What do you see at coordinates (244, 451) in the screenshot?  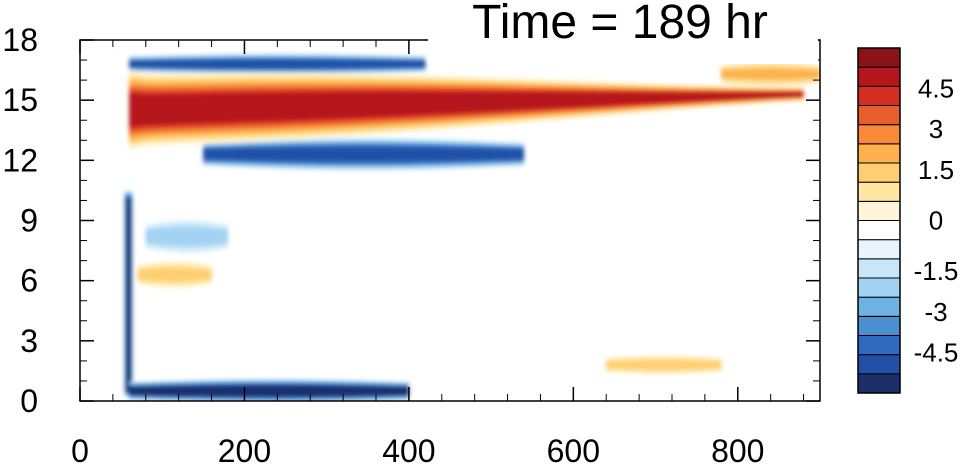 I see `x-tick-label: 200` at bounding box center [244, 451].